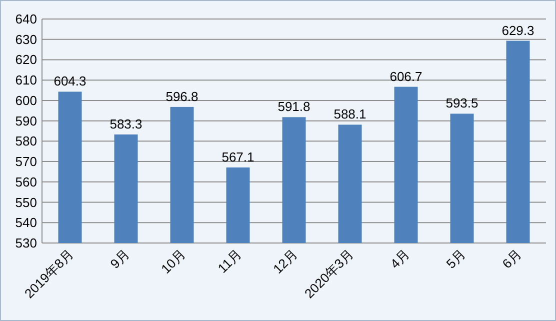 The image size is (556, 321). I want to click on y-tick-label: 640, so click(26, 19).